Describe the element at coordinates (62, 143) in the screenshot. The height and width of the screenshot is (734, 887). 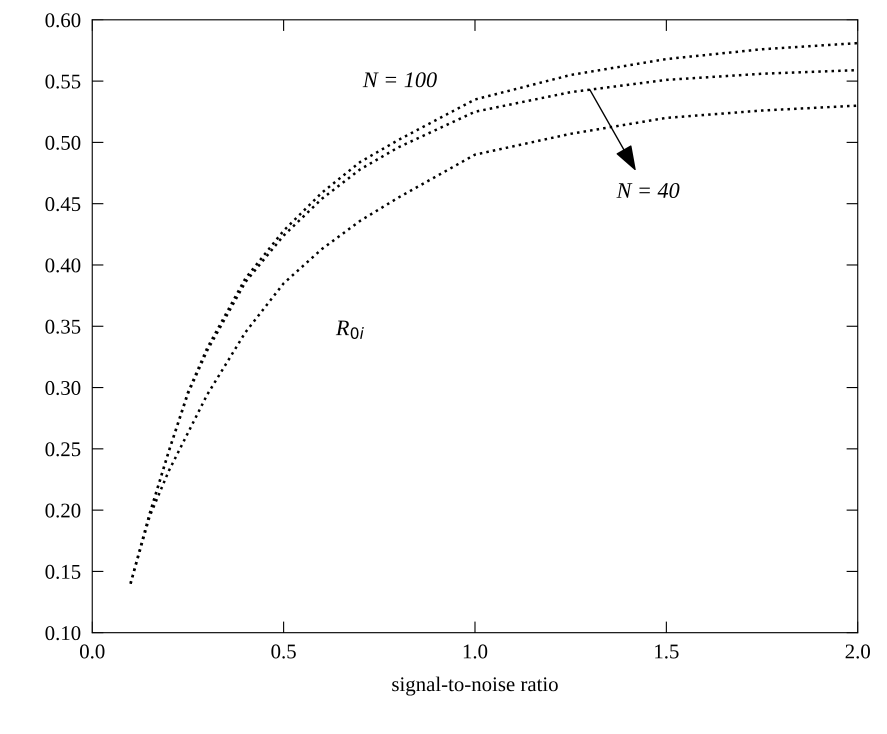
I see `y-tick-label: 0.50` at that location.